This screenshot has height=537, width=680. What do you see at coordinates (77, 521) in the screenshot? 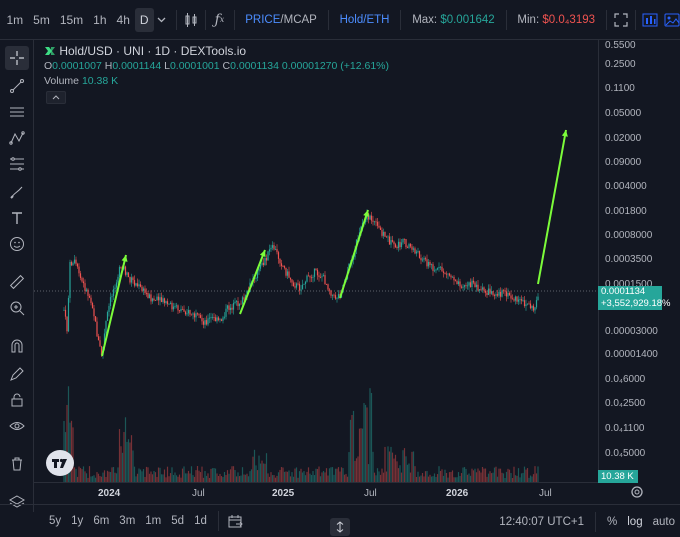
I see `range-1y: 1y` at bounding box center [77, 521].